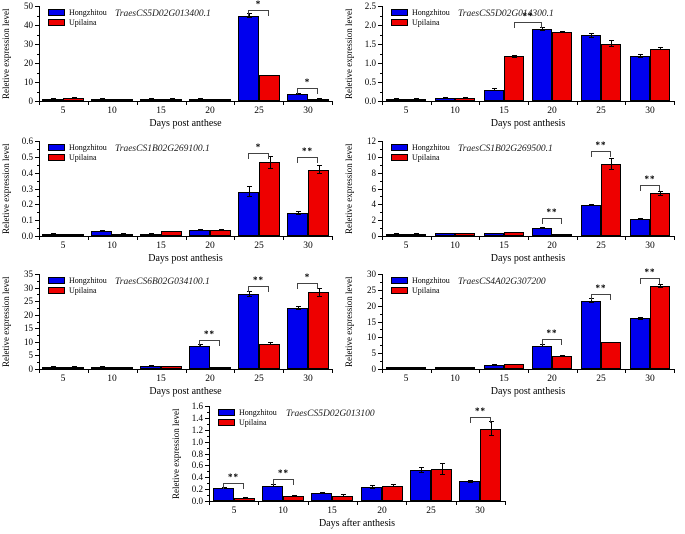 The width and height of the screenshot is (685, 534). Describe the element at coordinates (420, 290) in the screenshot. I see `legend-item: Upilaina` at that location.